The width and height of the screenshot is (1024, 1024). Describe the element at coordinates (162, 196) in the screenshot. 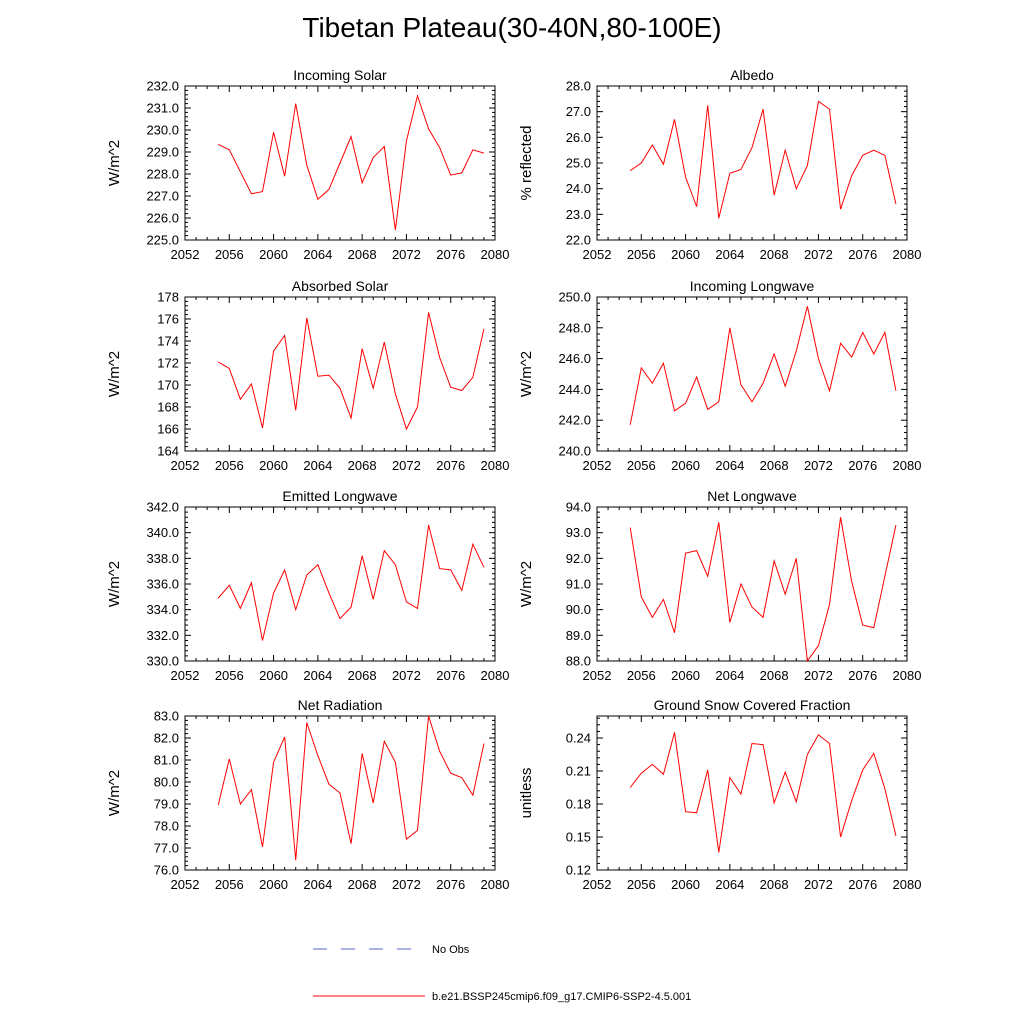

I see `y-tick-label: 227.0` at that location.